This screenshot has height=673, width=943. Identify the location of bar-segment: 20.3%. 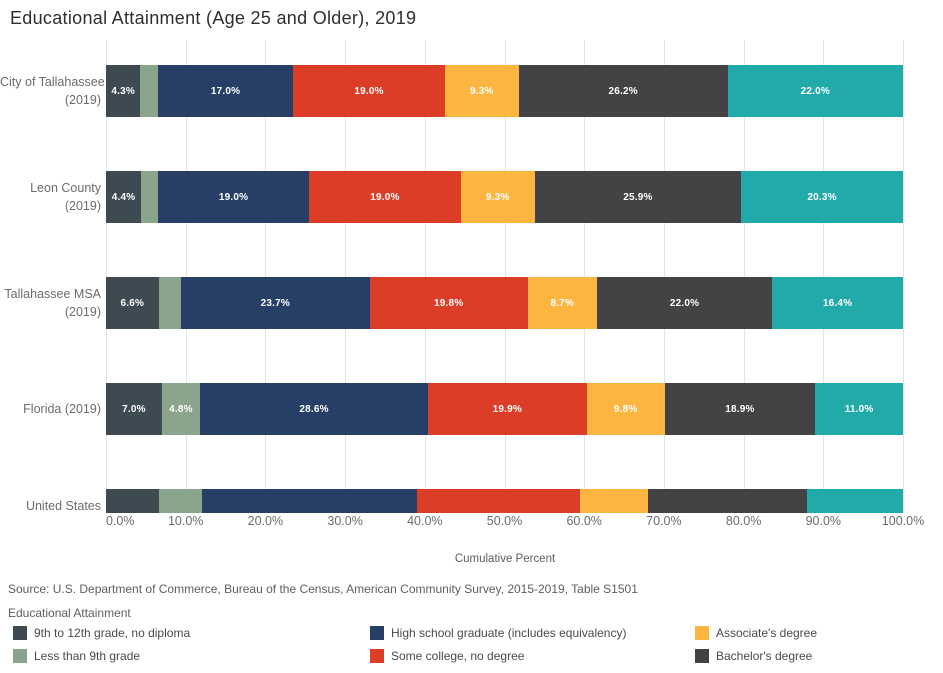
(822, 197).